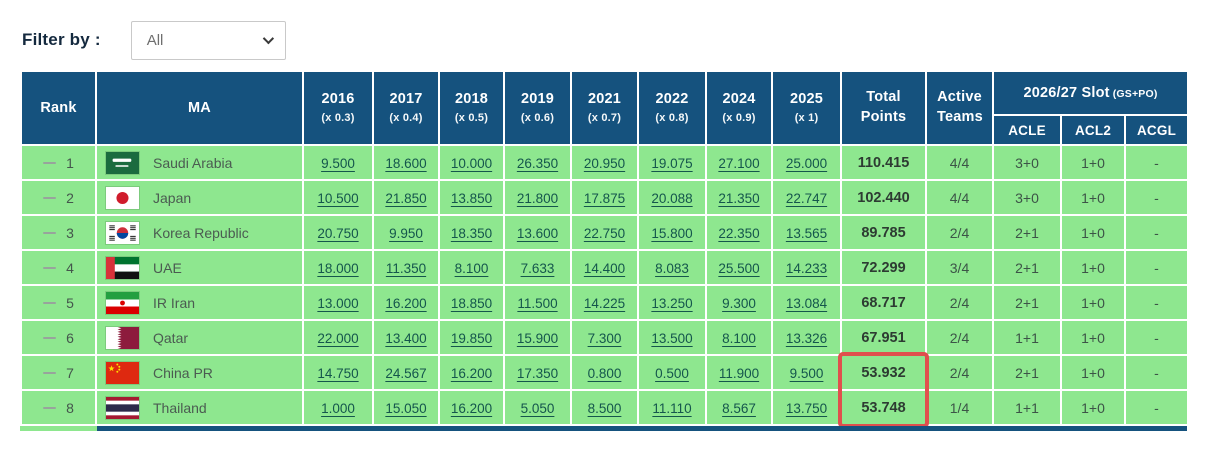  I want to click on country-name: Qatar, so click(171, 337).